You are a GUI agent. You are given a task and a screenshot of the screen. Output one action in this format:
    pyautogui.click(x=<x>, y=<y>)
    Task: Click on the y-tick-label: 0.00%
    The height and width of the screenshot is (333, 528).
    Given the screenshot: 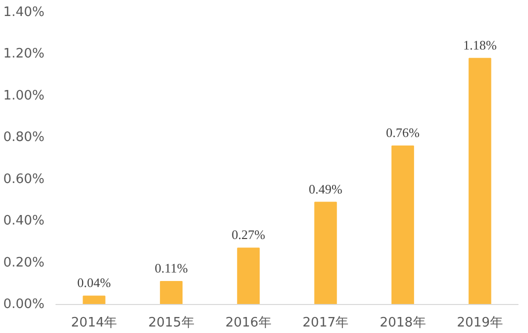 What is the action you would take?
    pyautogui.click(x=24, y=304)
    